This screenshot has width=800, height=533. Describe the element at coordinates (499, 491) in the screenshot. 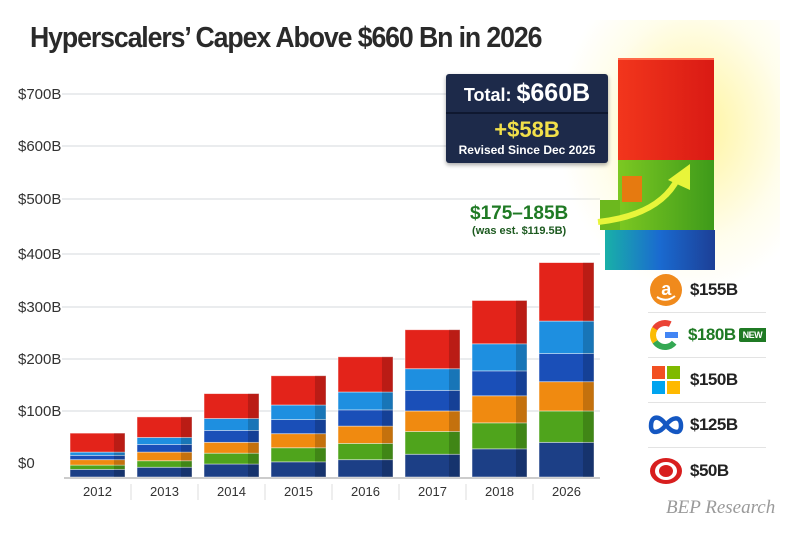

I see `x-tick-label: 2018` at that location.